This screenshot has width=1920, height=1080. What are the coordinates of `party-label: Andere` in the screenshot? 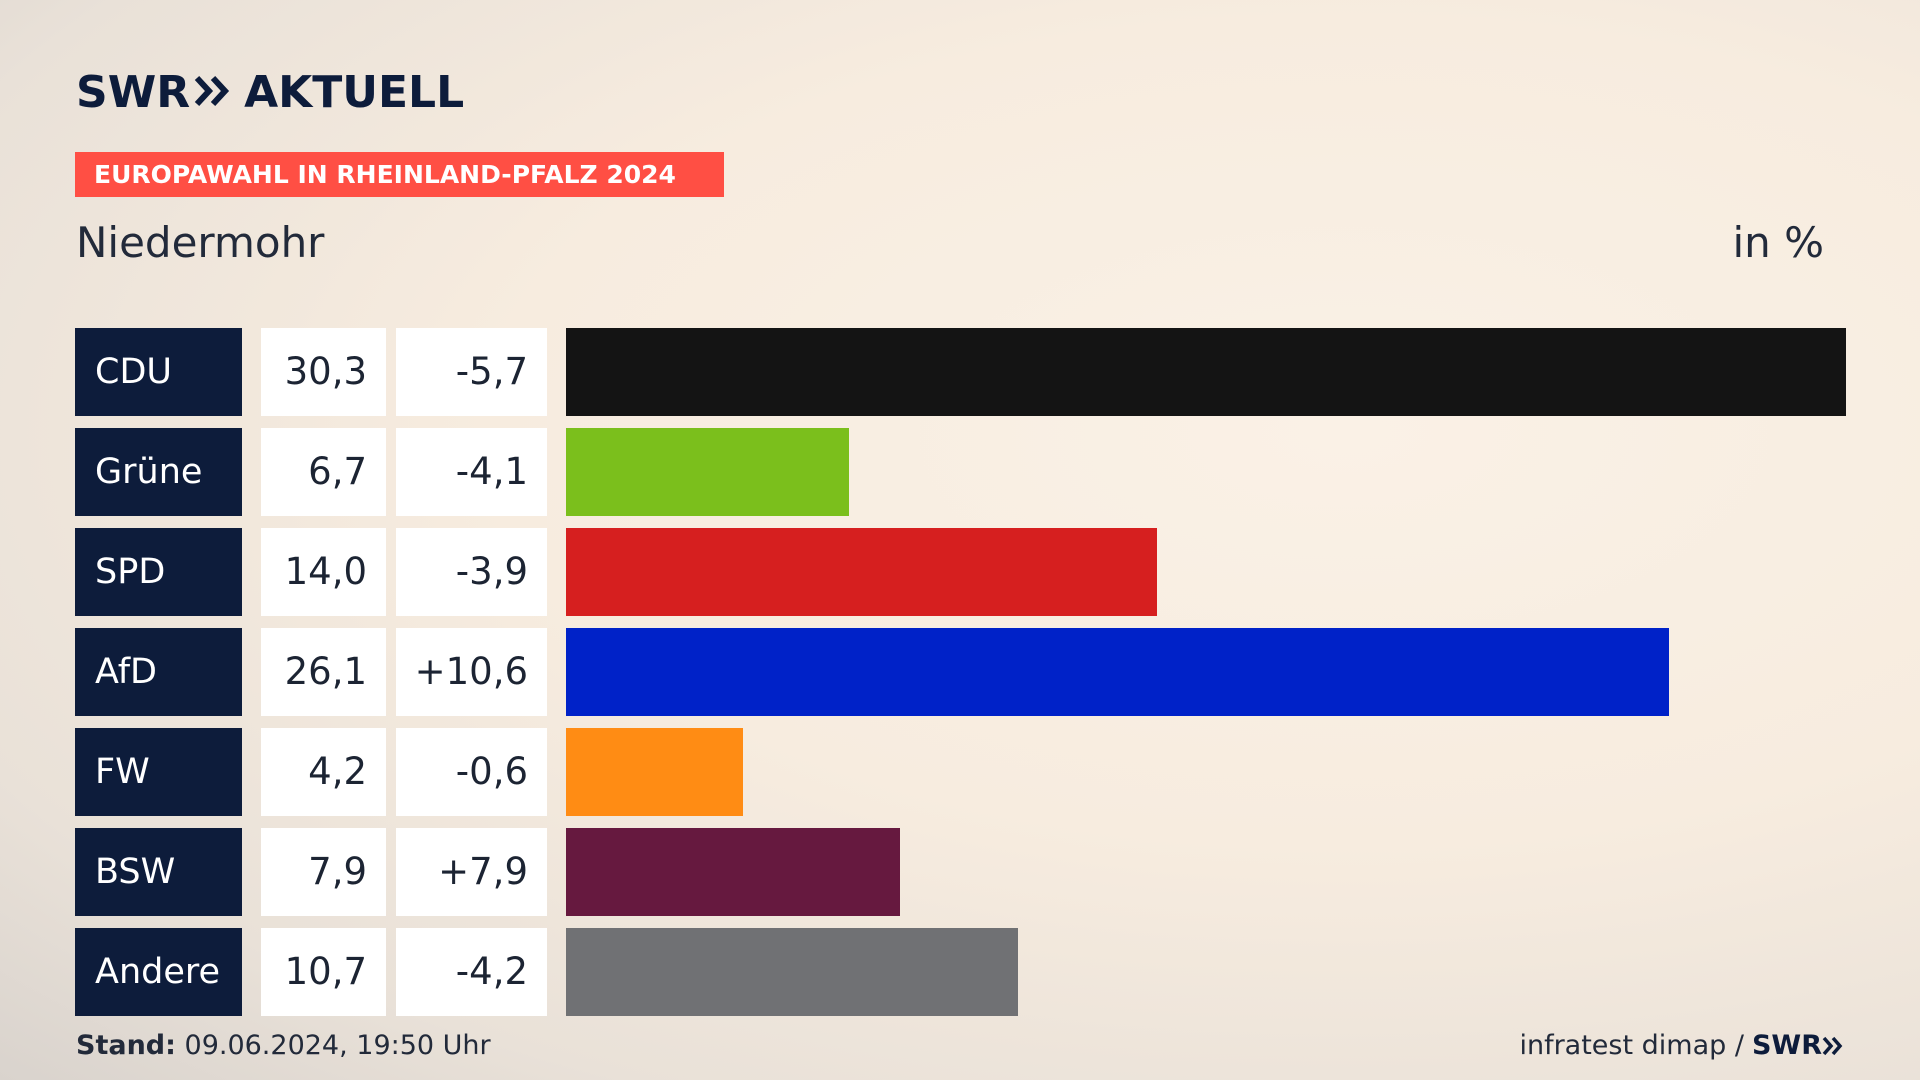 It's located at (158, 972).